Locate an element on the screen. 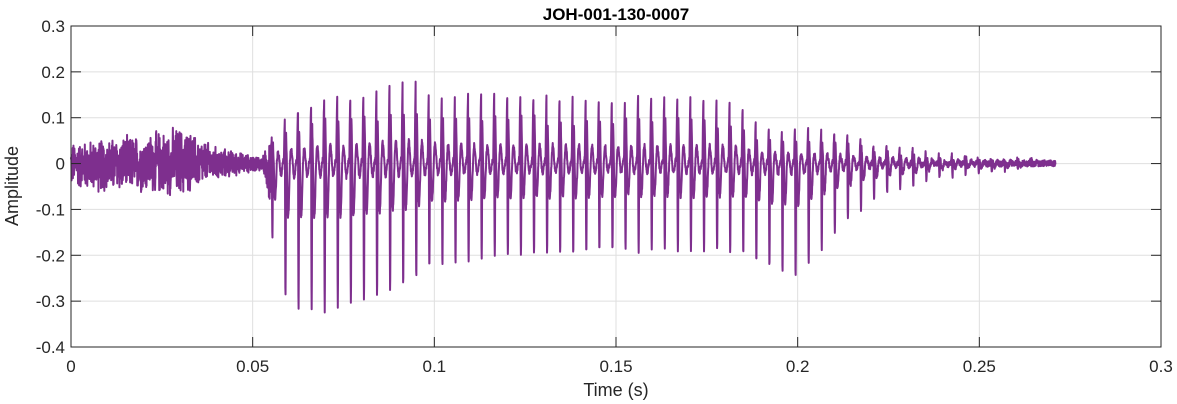  x-tick-label: 0.25 is located at coordinates (979, 366).